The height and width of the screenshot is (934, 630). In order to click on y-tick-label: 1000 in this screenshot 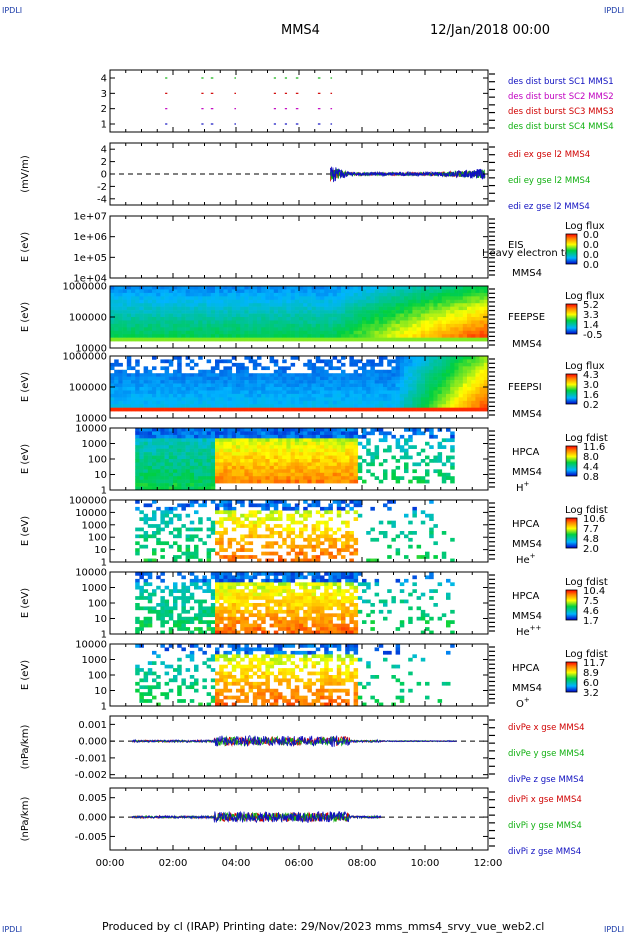, I will do `click(94, 525)`.